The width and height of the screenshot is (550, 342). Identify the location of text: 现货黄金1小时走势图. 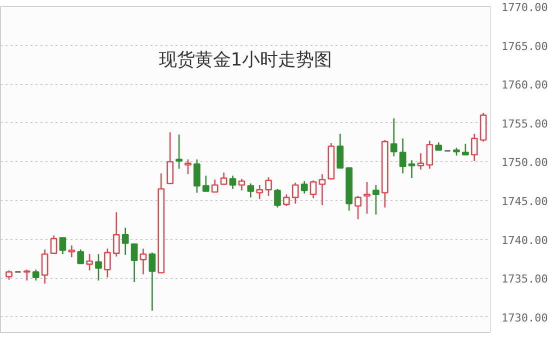
(245, 60).